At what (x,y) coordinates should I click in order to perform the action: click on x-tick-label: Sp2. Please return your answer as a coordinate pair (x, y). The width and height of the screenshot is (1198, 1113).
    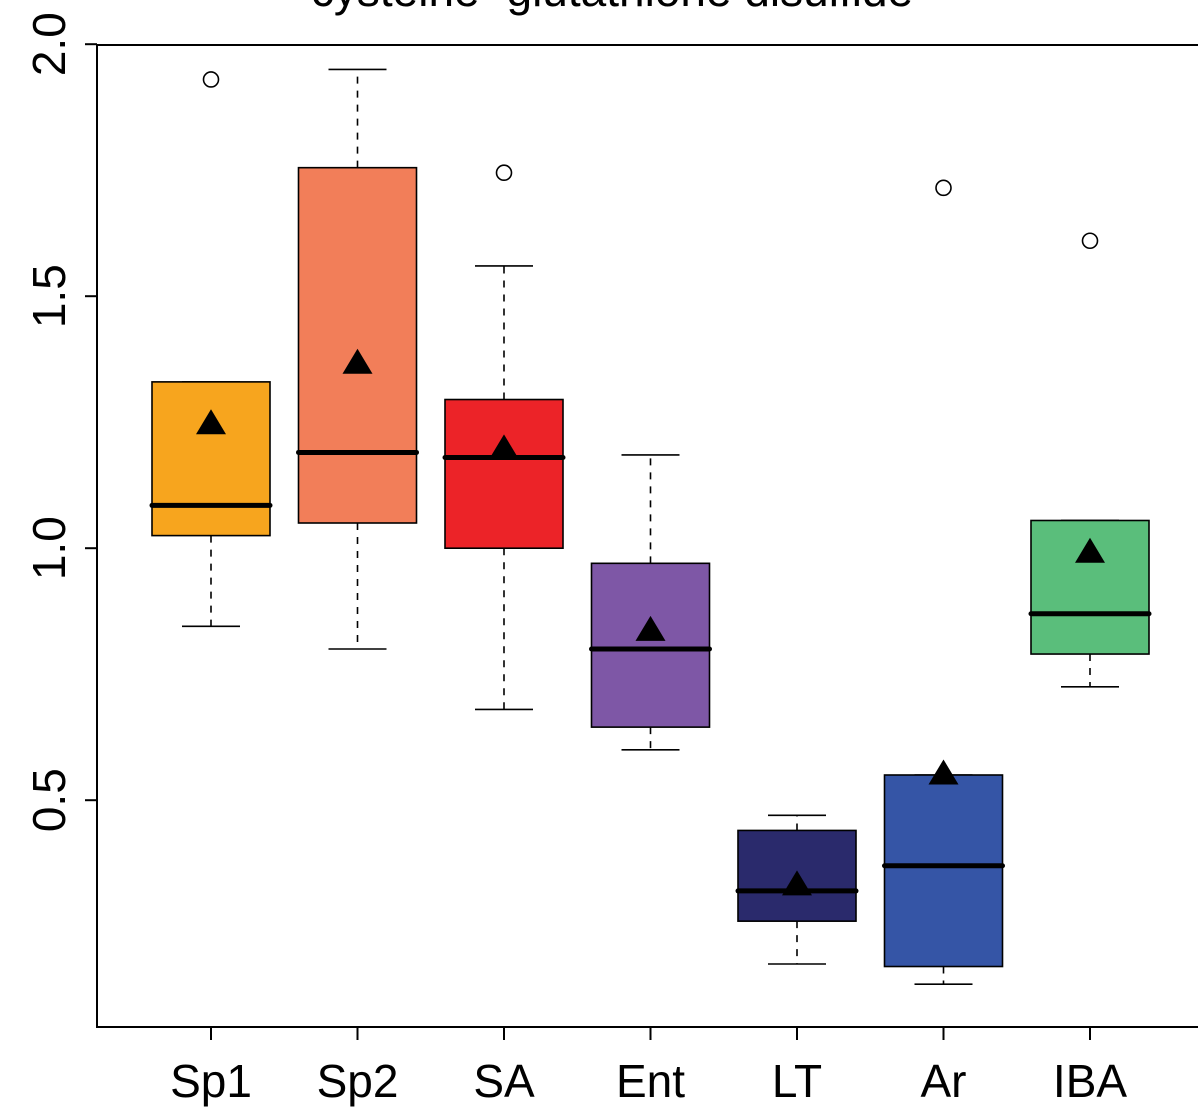
    Looking at the image, I should click on (358, 1081).